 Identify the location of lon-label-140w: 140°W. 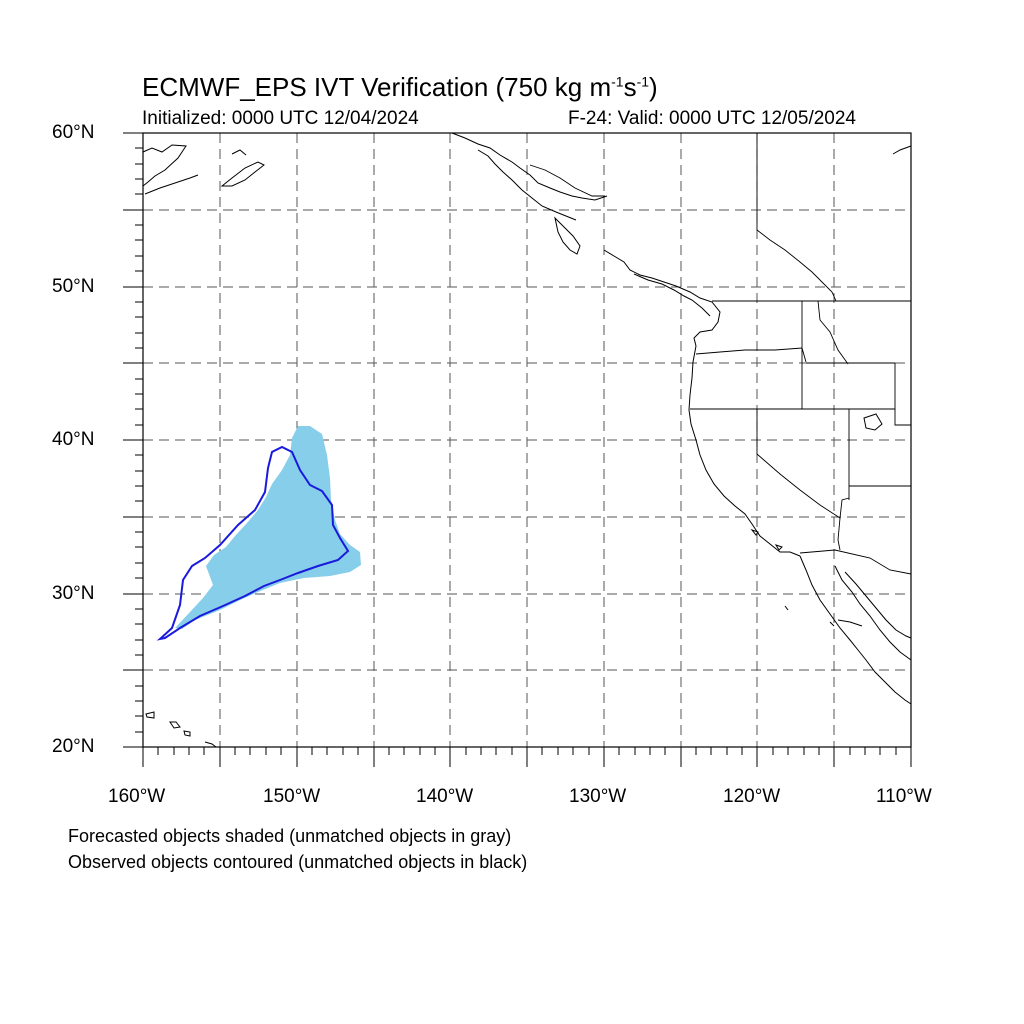
(445, 796).